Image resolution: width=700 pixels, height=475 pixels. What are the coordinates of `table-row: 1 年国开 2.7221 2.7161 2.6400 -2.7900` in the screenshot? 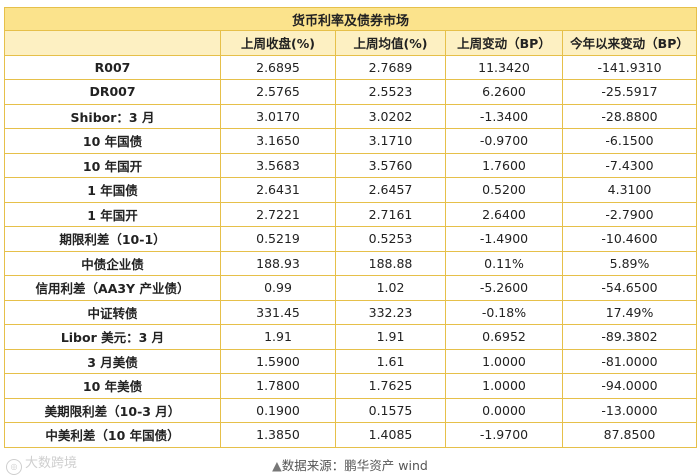 It's located at (351, 214).